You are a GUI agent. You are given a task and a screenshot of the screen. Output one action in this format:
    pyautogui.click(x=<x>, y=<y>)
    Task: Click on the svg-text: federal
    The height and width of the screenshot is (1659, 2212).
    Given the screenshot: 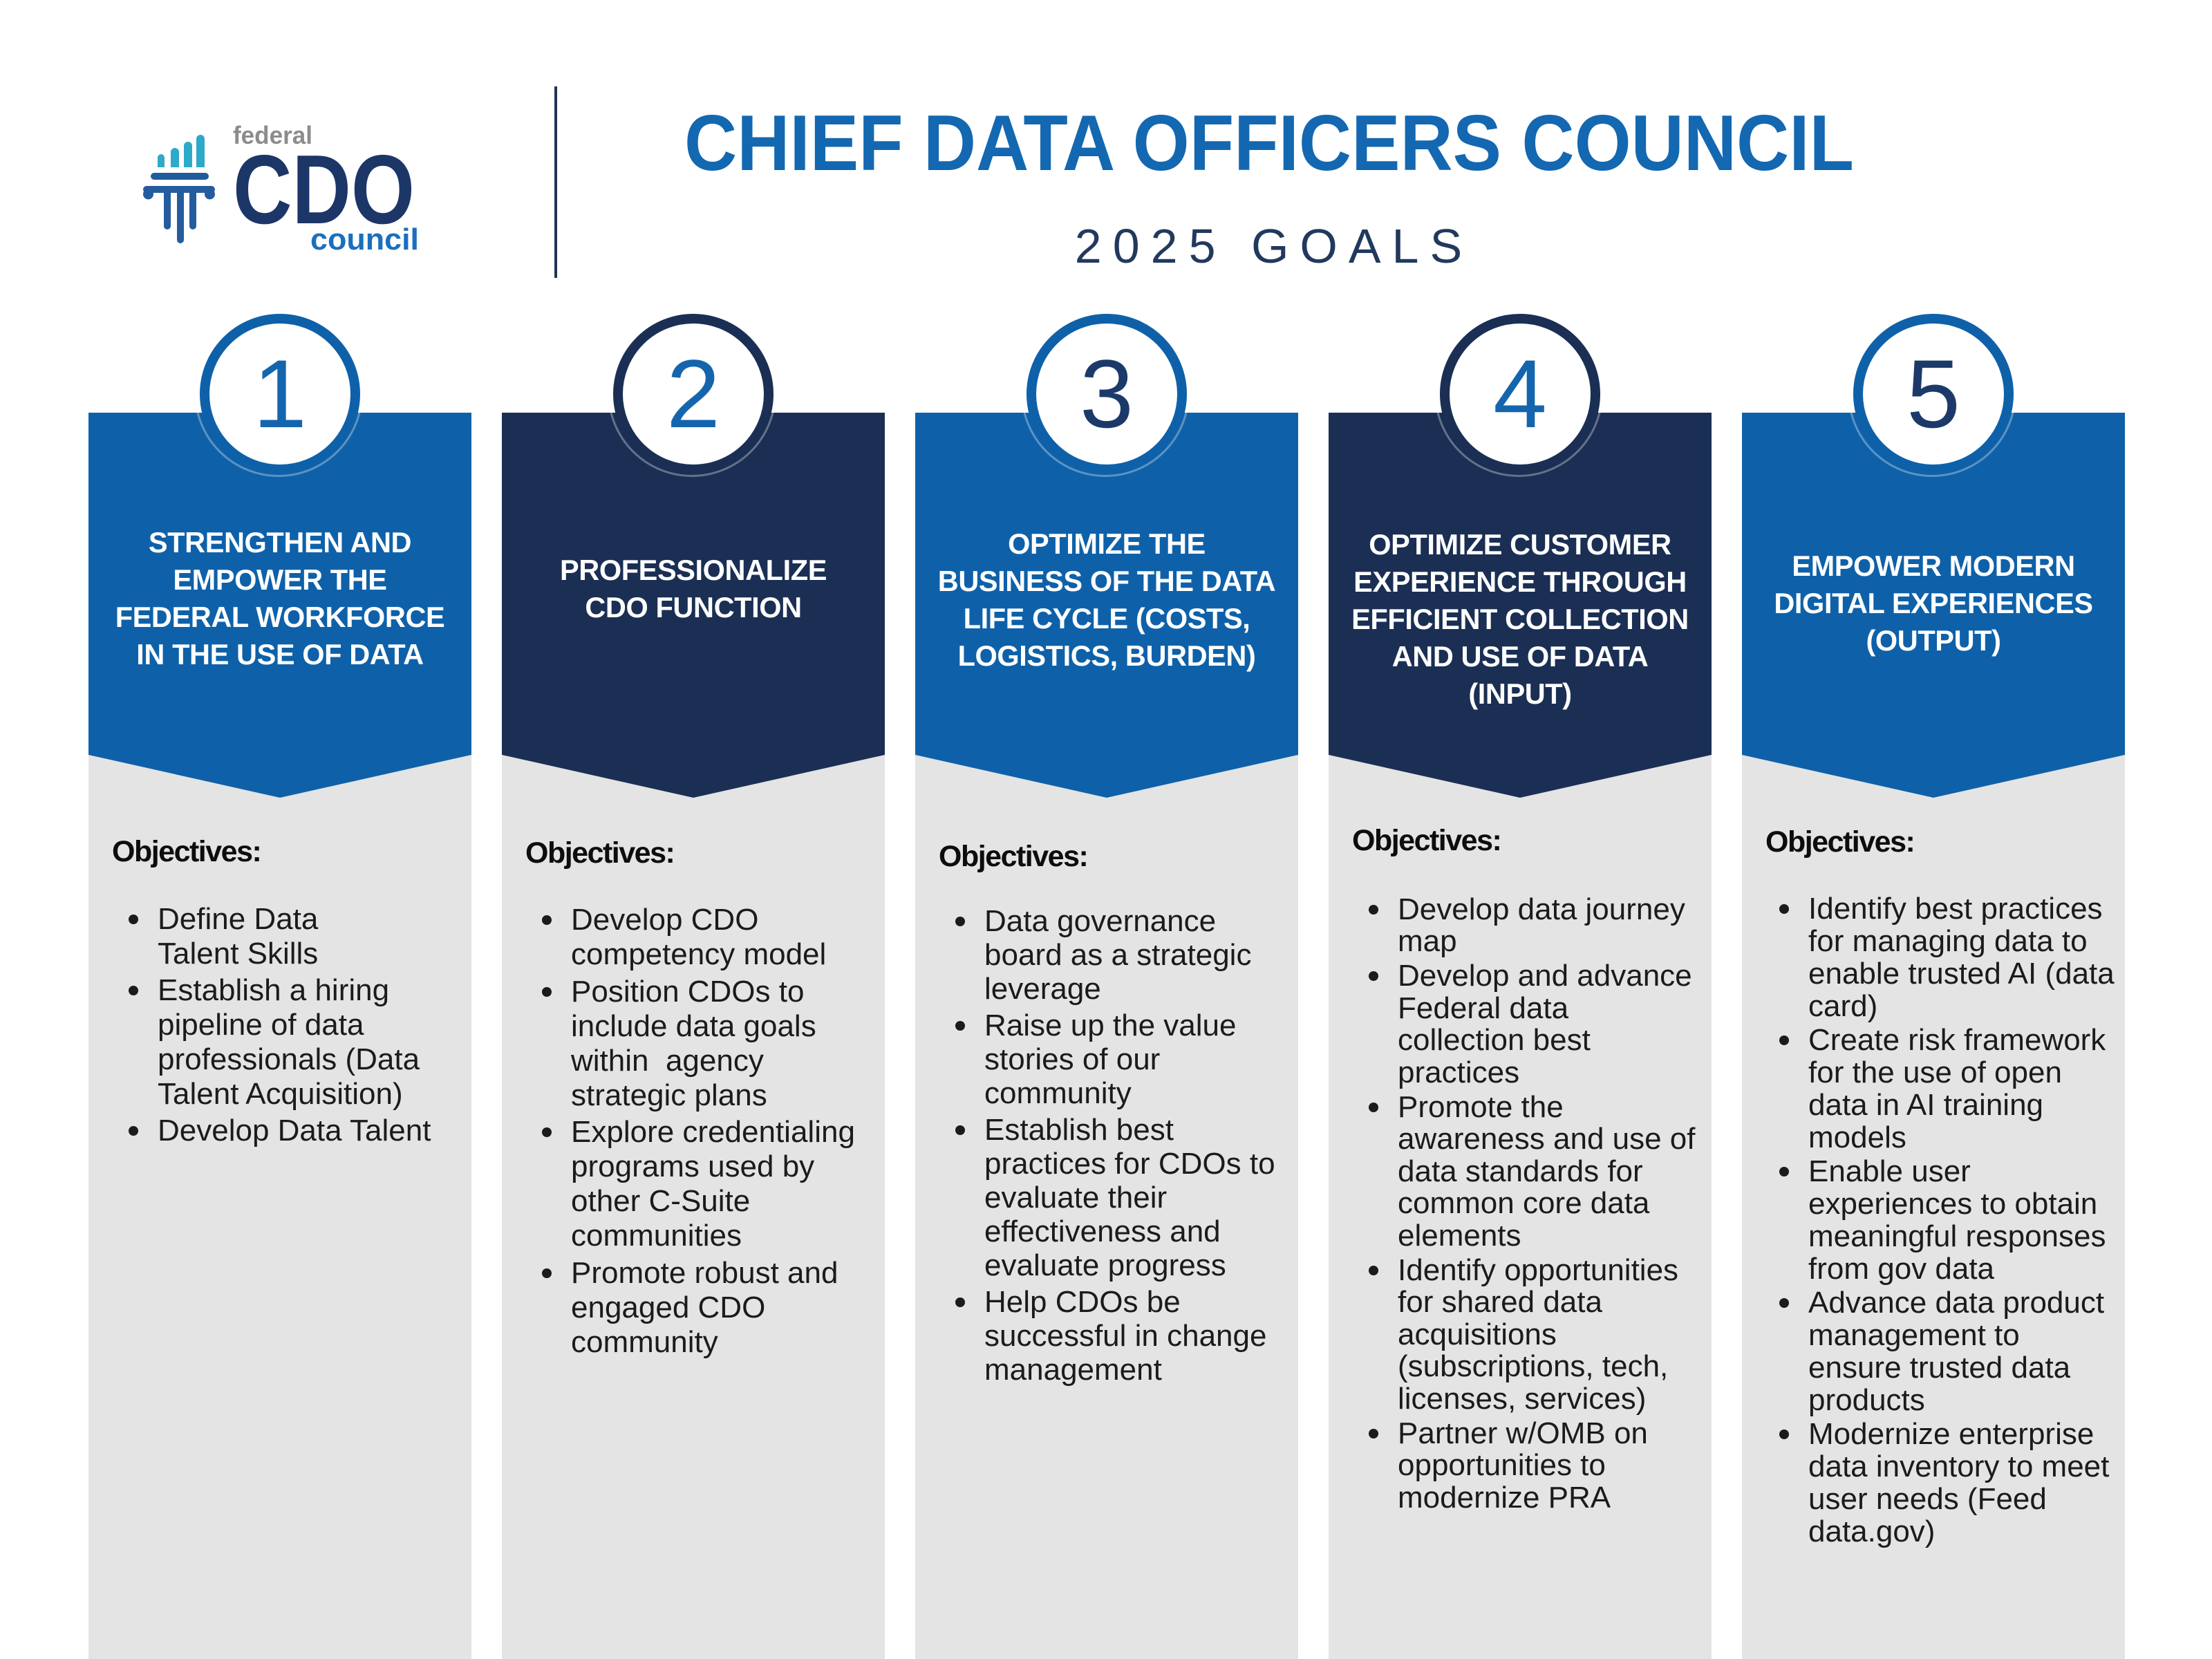 What is the action you would take?
    pyautogui.click(x=272, y=135)
    